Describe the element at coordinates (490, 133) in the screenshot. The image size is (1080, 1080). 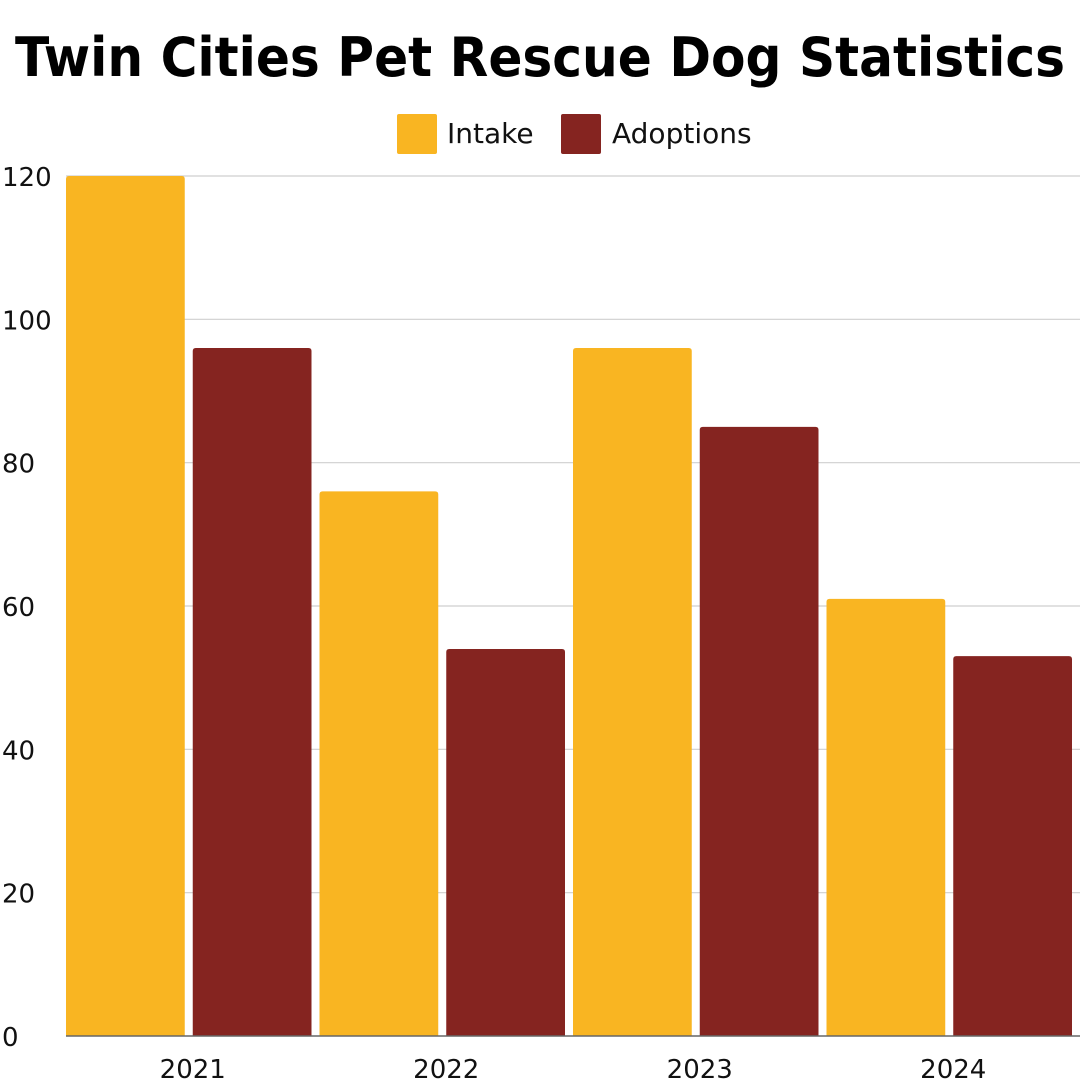
I see `legend-label-intake: Intake` at that location.